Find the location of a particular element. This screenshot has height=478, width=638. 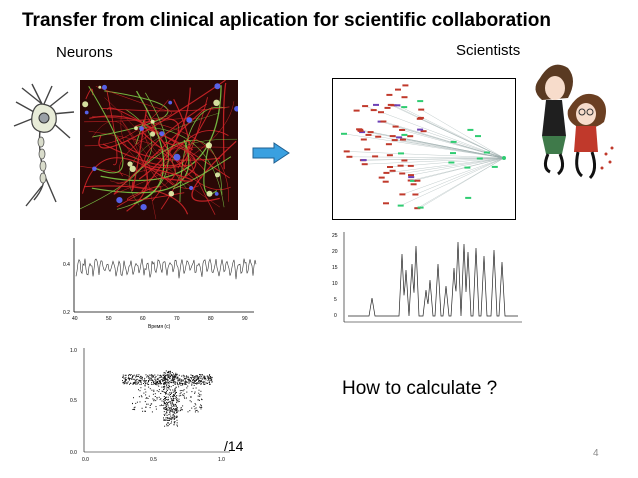

x-tick-2: 60 is located at coordinates (143, 319).